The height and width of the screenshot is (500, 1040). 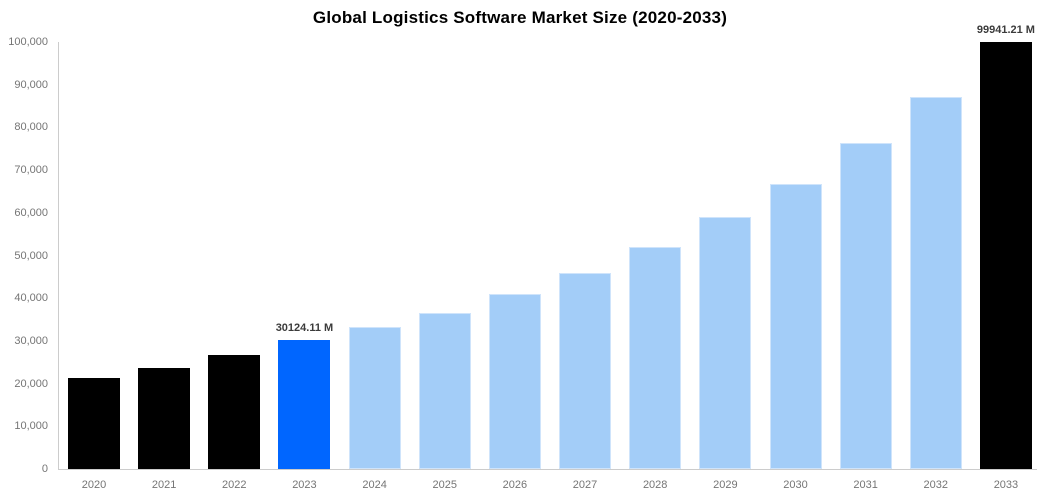 What do you see at coordinates (94, 485) in the screenshot?
I see `x-tick-label: 2020` at bounding box center [94, 485].